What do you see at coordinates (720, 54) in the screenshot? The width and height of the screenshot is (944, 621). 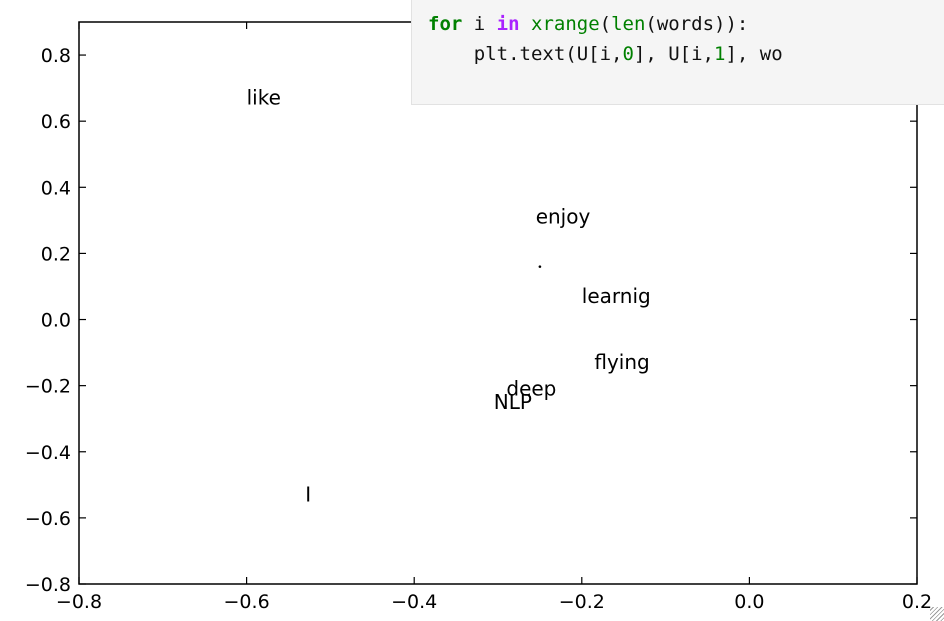 I see `number-literal: 1` at bounding box center [720, 54].